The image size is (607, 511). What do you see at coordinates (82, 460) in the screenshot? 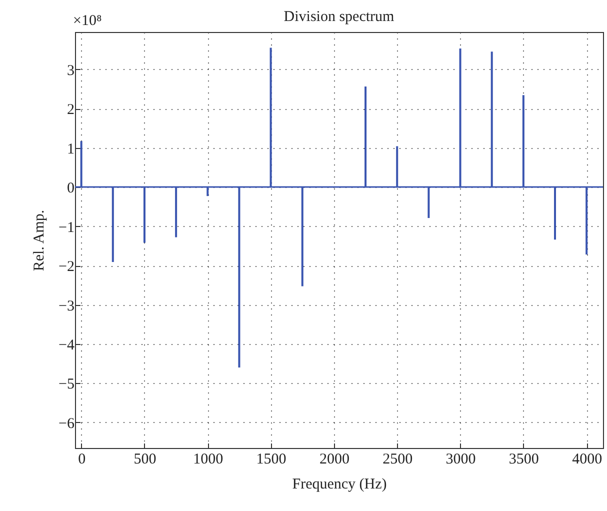
I see `x-tick-label: 0` at bounding box center [82, 460].